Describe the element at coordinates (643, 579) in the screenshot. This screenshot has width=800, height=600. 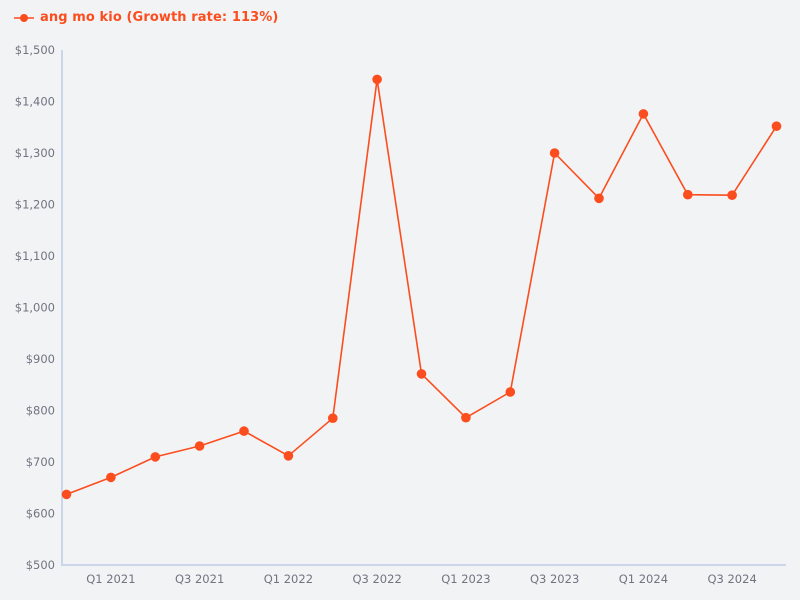
I see `x-axis-tick-label: Q1 2024` at that location.